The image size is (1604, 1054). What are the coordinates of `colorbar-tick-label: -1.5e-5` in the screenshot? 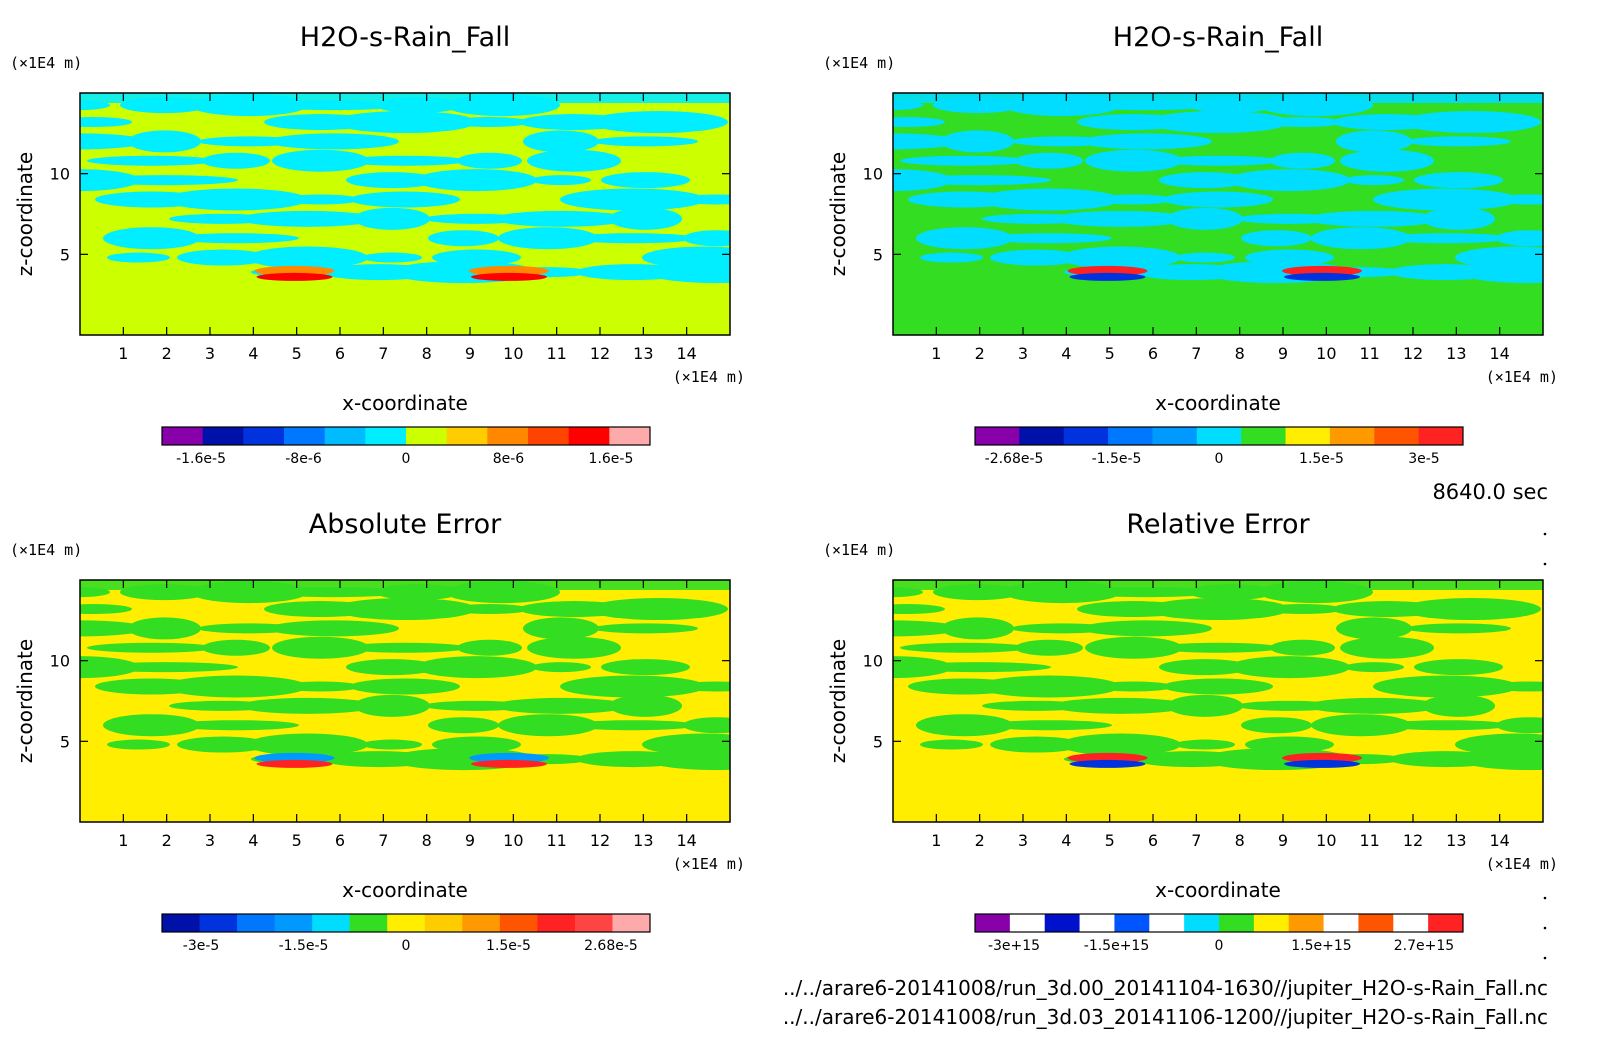 It's located at (304, 946).